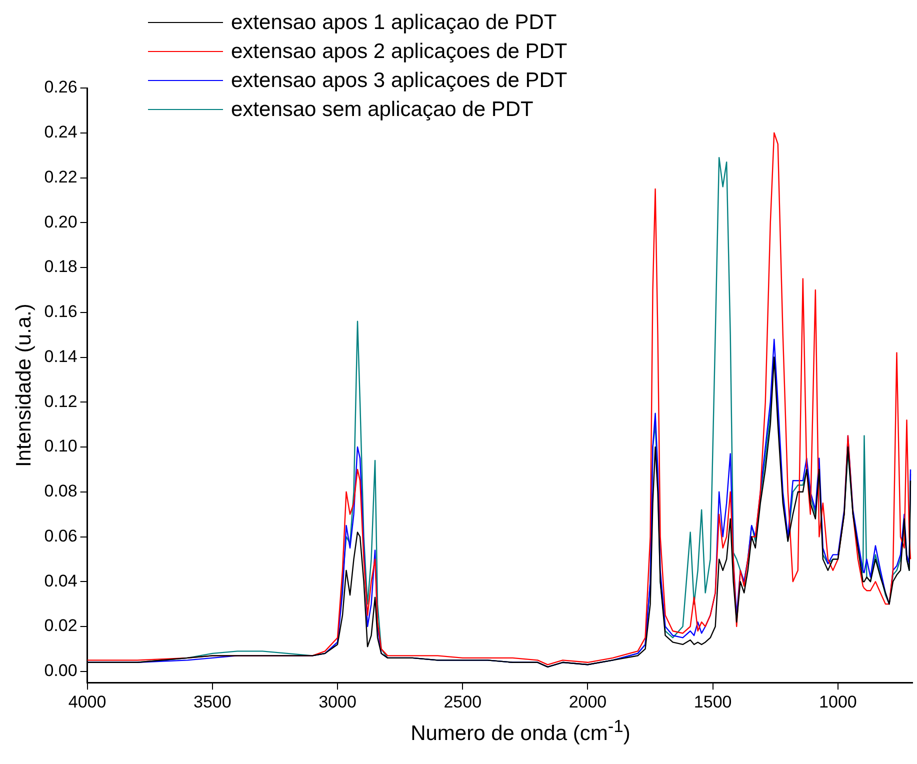 This screenshot has width=917, height=764. Describe the element at coordinates (61, 401) in the screenshot. I see `y-tick-label: 0.12` at that location.